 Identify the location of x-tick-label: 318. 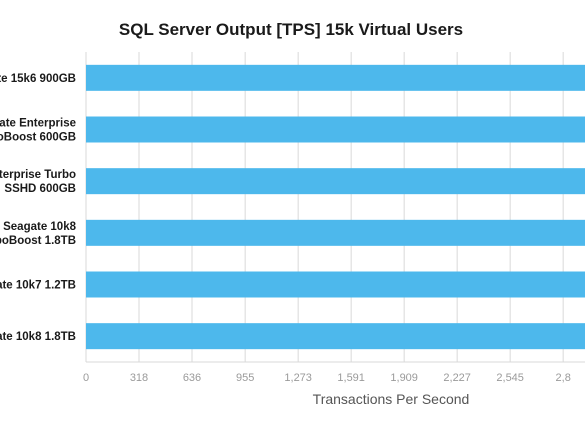
(139, 378).